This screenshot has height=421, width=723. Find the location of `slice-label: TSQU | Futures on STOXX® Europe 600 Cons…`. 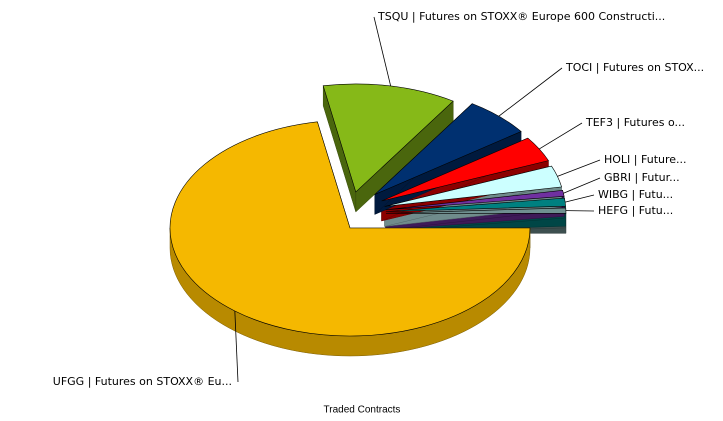

slice-label: TSQU | Futures on STOXX® Europe 600 Cons… is located at coordinates (521, 16).